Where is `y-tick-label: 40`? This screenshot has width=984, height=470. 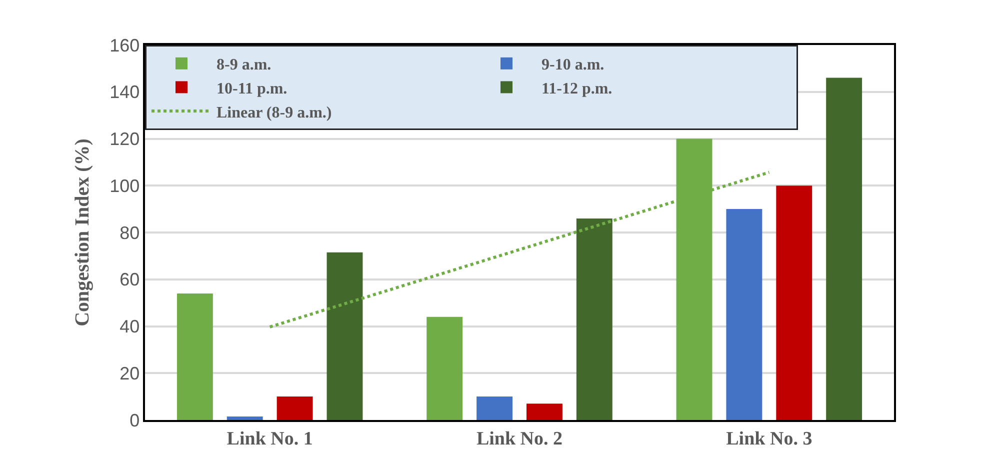 y-tick-label: 40 is located at coordinates (130, 326).